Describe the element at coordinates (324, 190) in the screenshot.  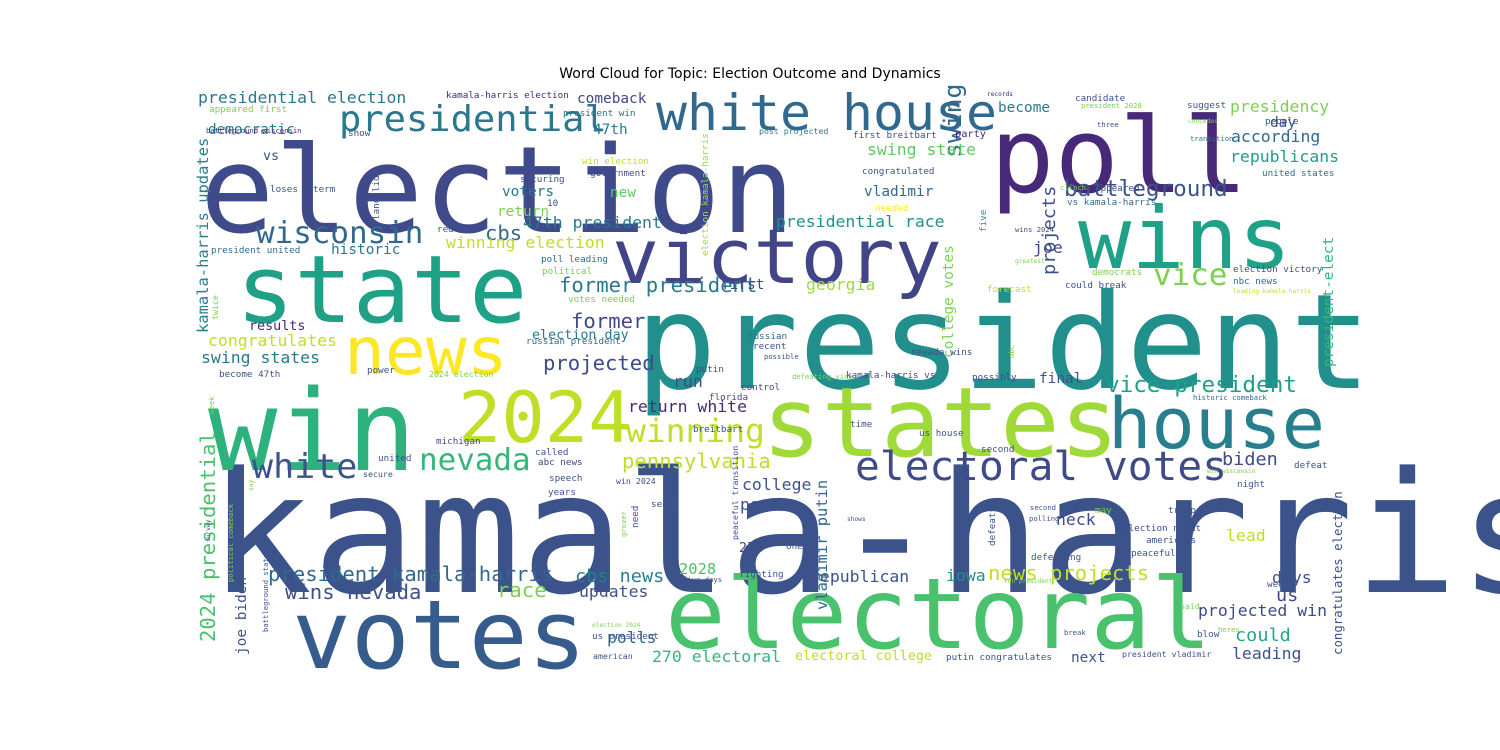
I see `word-term: term` at that location.